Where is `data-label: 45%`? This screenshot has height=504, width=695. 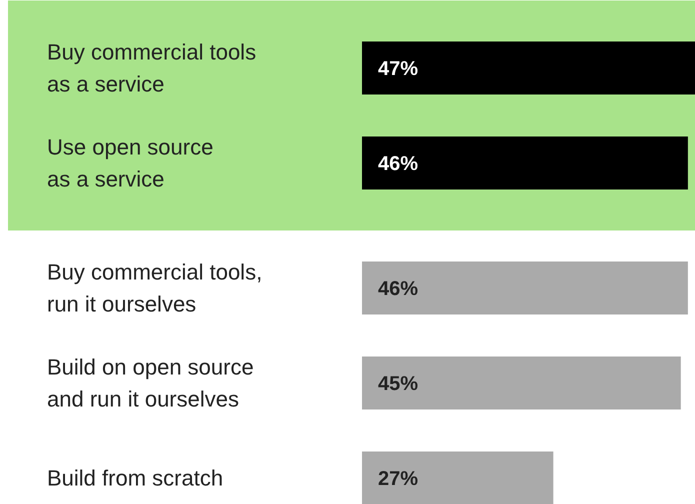 data-label: 45% is located at coordinates (398, 384).